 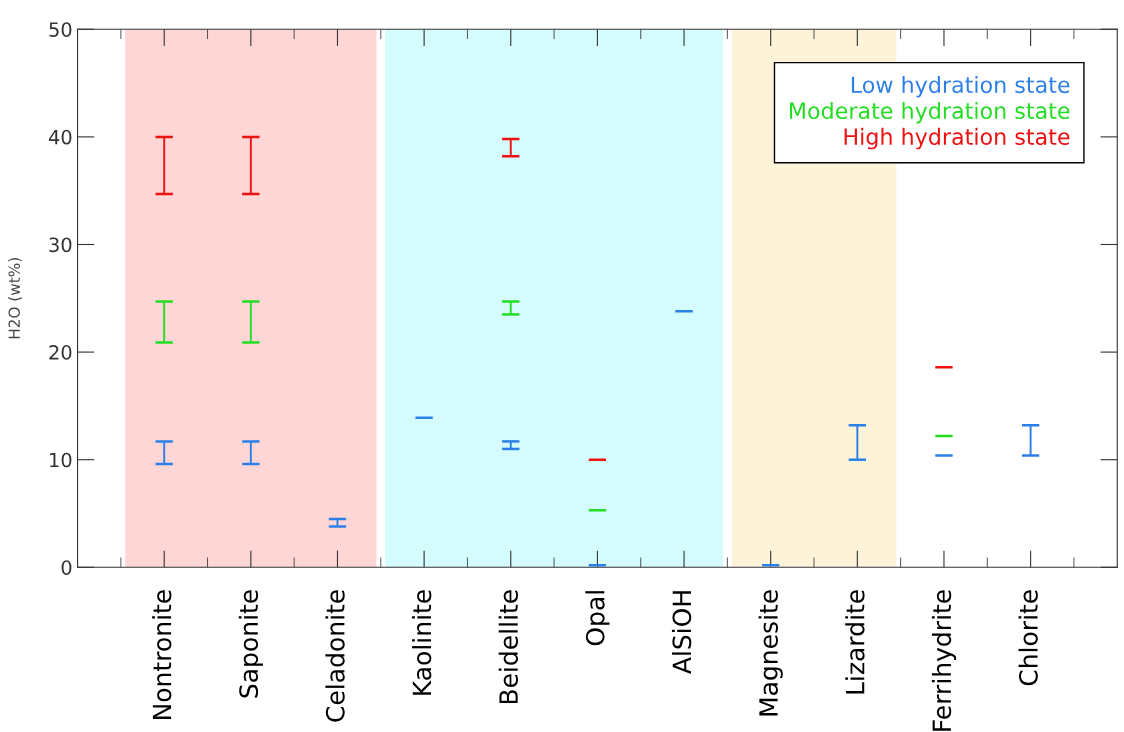 What do you see at coordinates (60, 29) in the screenshot?
I see `y-tick-label: 50` at bounding box center [60, 29].